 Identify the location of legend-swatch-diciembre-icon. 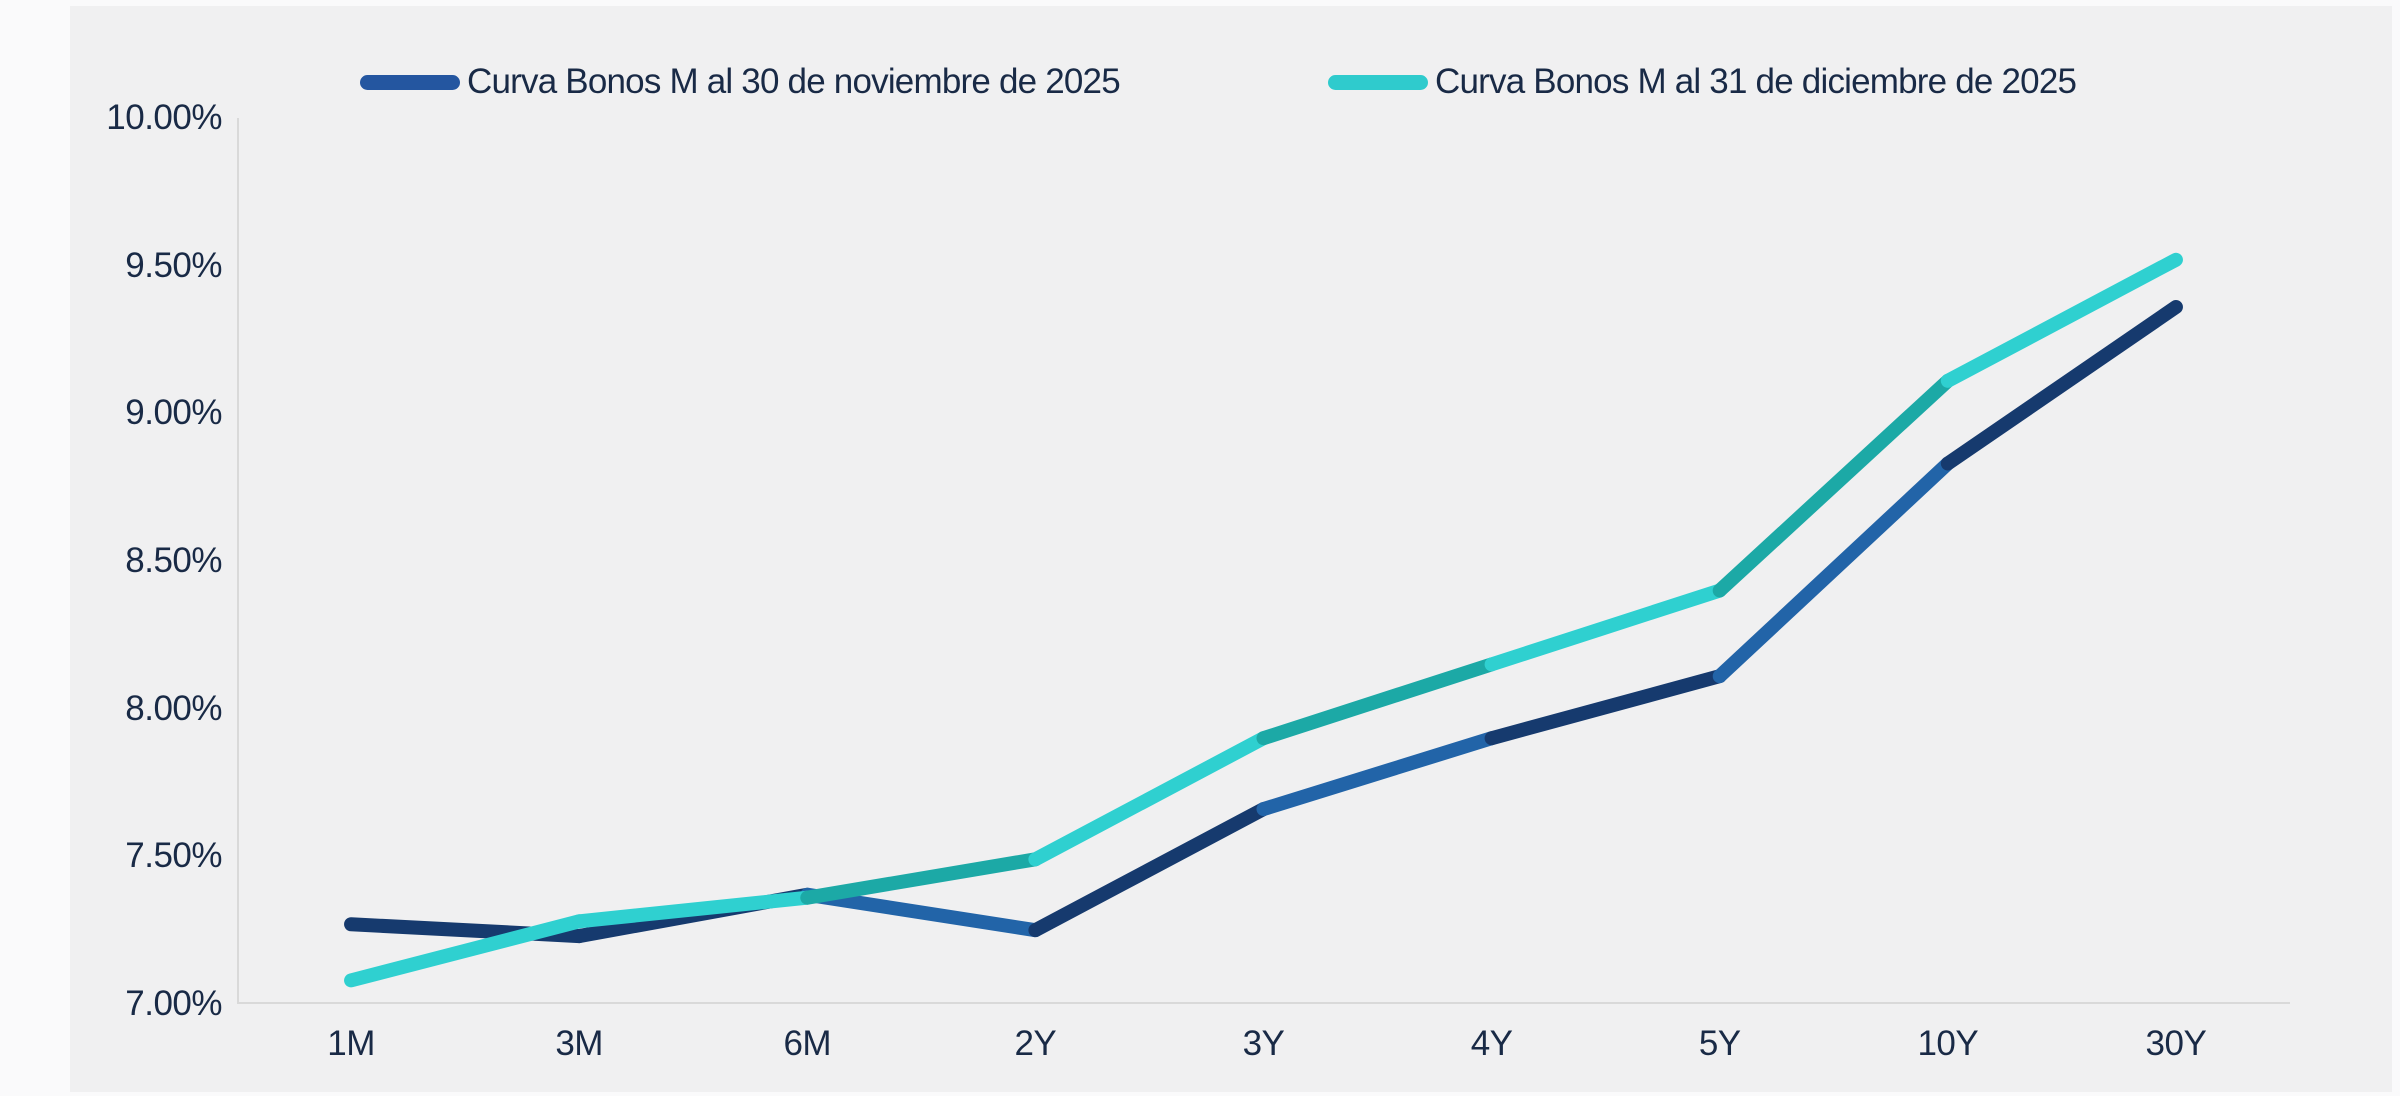
(1378, 82).